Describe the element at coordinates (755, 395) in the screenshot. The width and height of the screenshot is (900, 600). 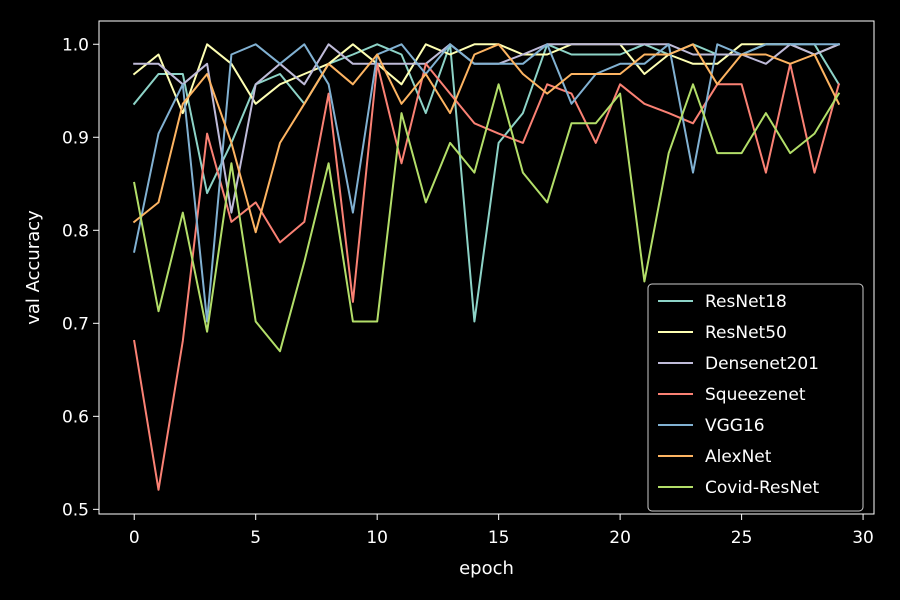
I see `legend-label: Squeezenet` at that location.